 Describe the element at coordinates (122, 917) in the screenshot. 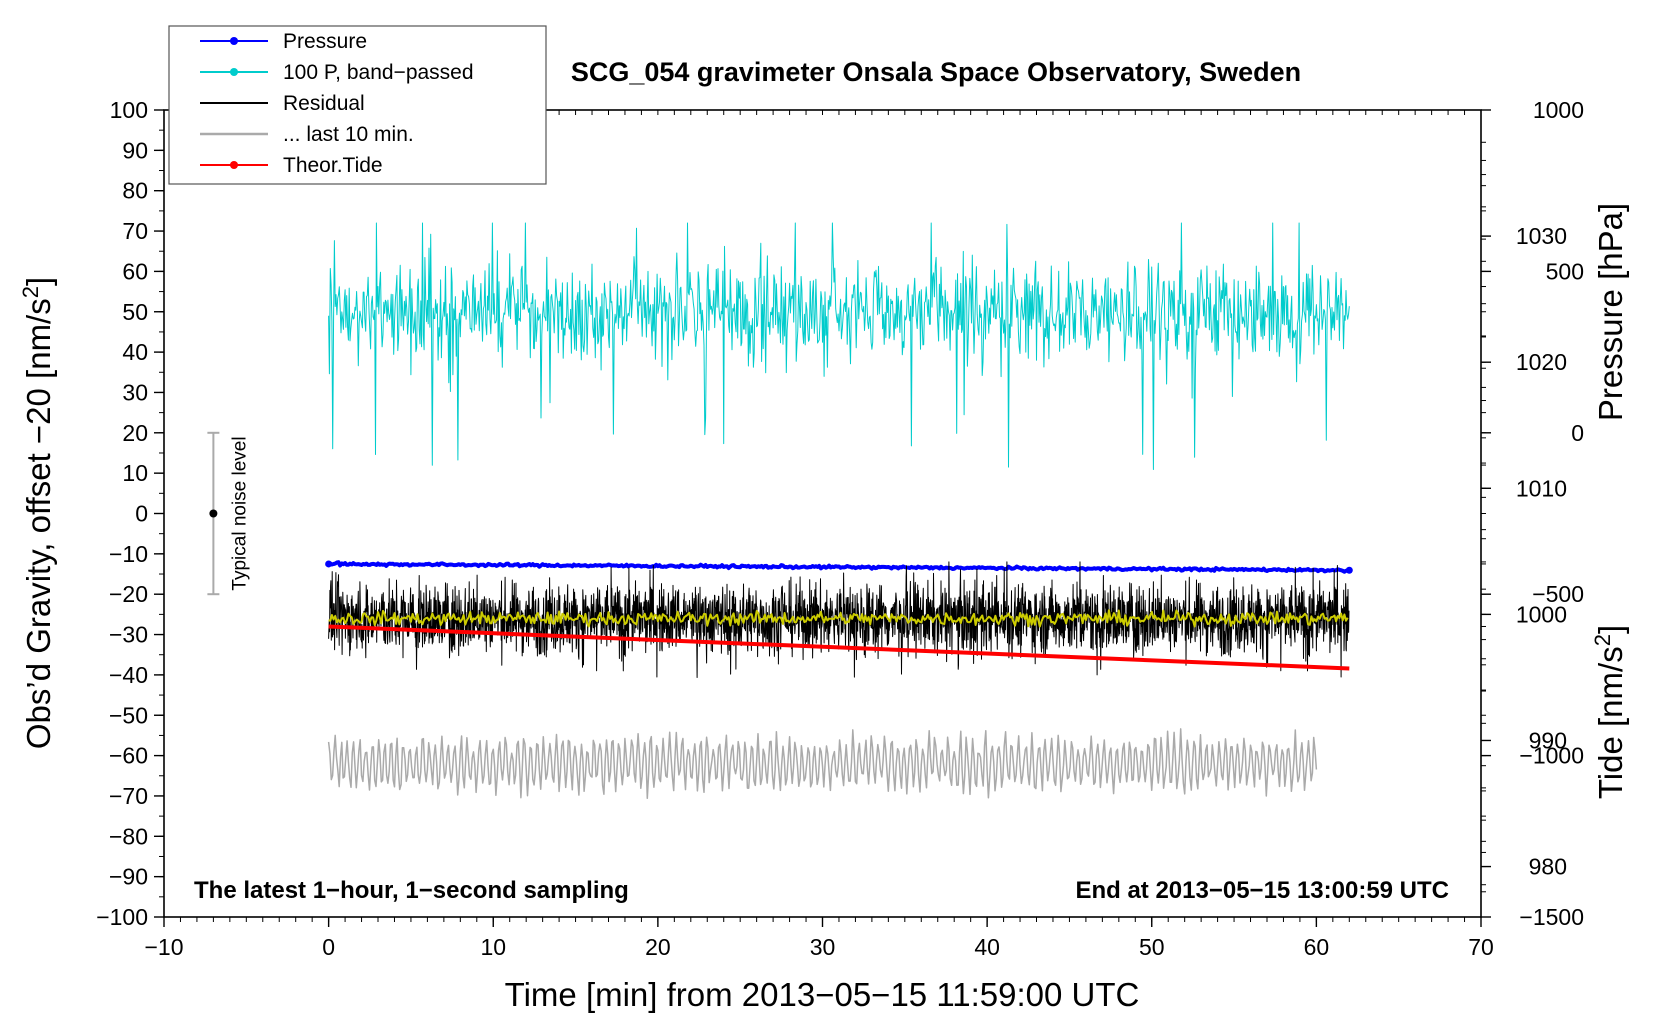

I see `y-tick-label: −100` at that location.